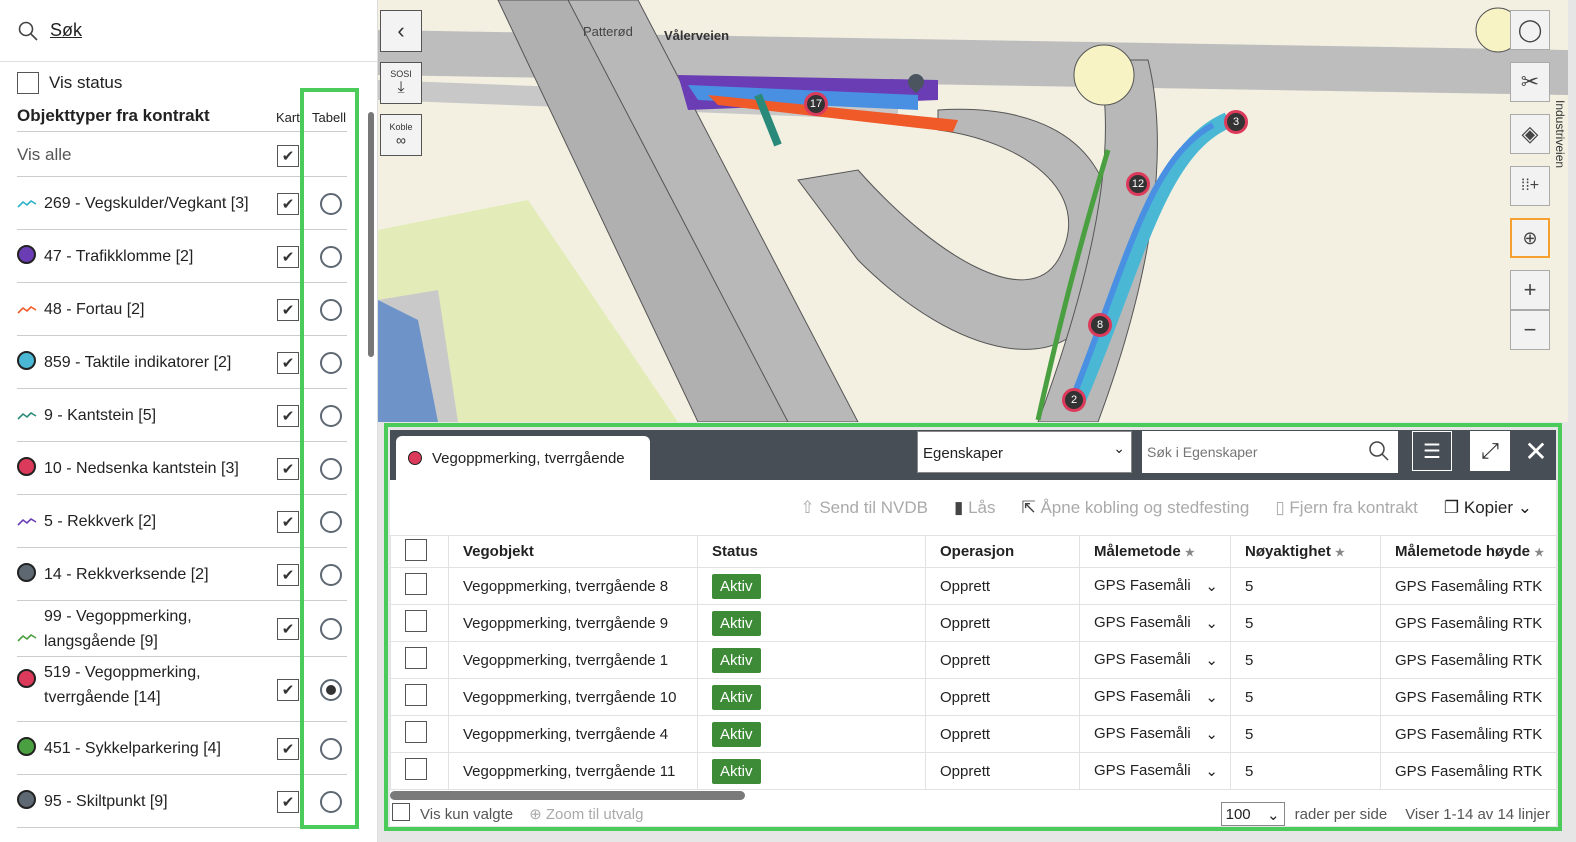 The height and width of the screenshot is (842, 1576). I want to click on columns-add-icon: ⁞⁞+, so click(1530, 185).